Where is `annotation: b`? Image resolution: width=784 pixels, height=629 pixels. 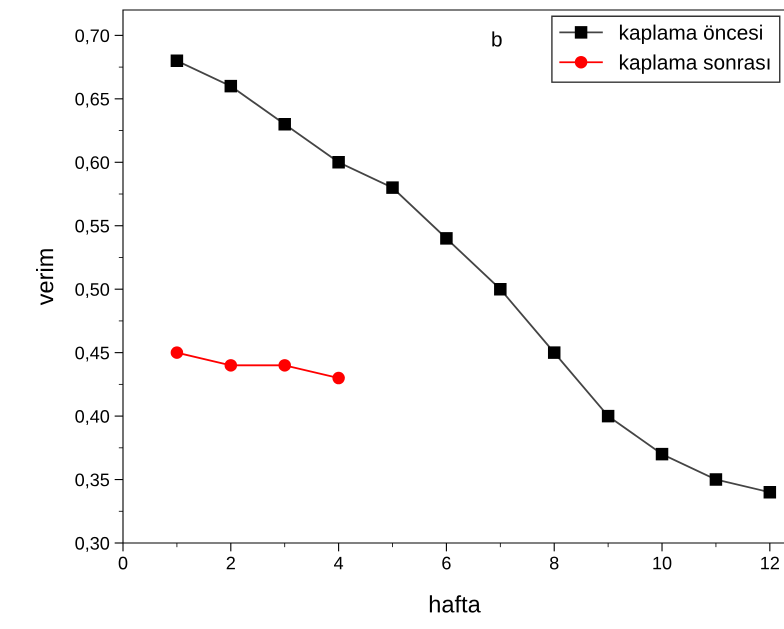 annotation: b is located at coordinates (497, 39).